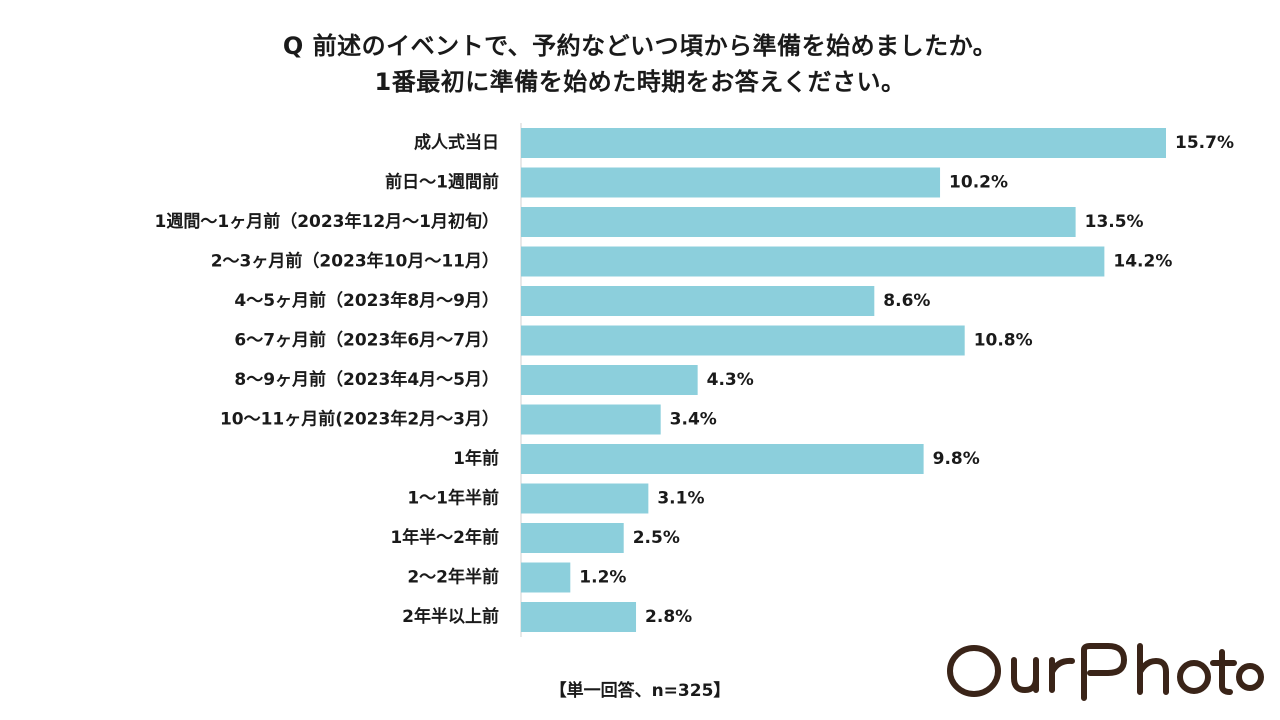 The height and width of the screenshot is (720, 1280). What do you see at coordinates (476, 458) in the screenshot?
I see `category-label: 1年前` at bounding box center [476, 458].